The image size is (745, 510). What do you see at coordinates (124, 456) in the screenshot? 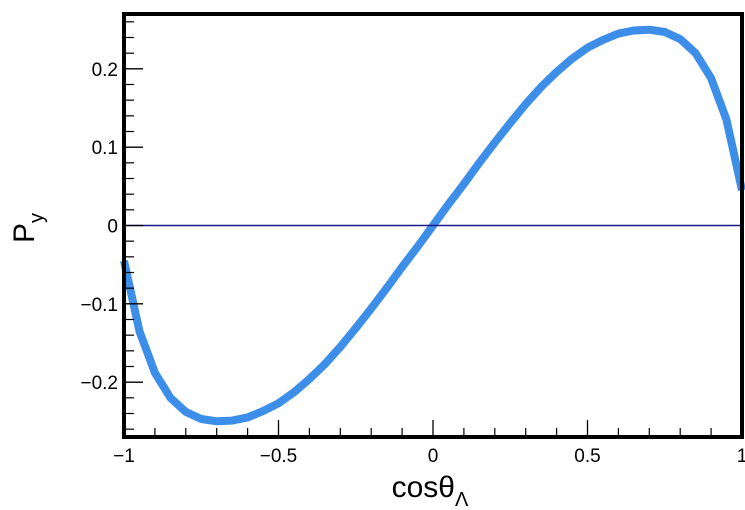
I see `x-tick-label: −1` at bounding box center [124, 456].